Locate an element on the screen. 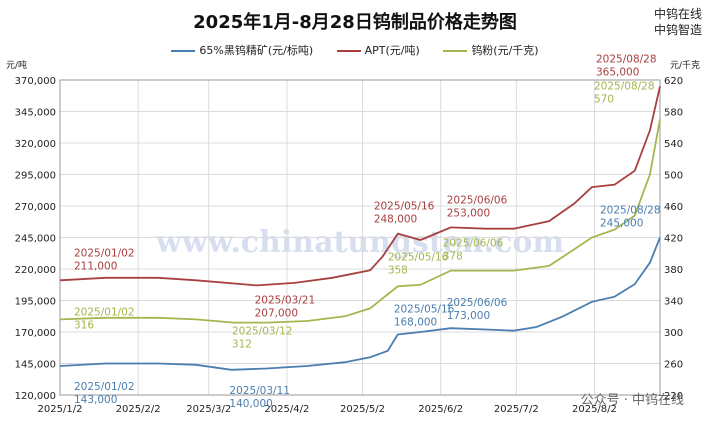 The image size is (710, 426). data-label: 316 is located at coordinates (84, 325).